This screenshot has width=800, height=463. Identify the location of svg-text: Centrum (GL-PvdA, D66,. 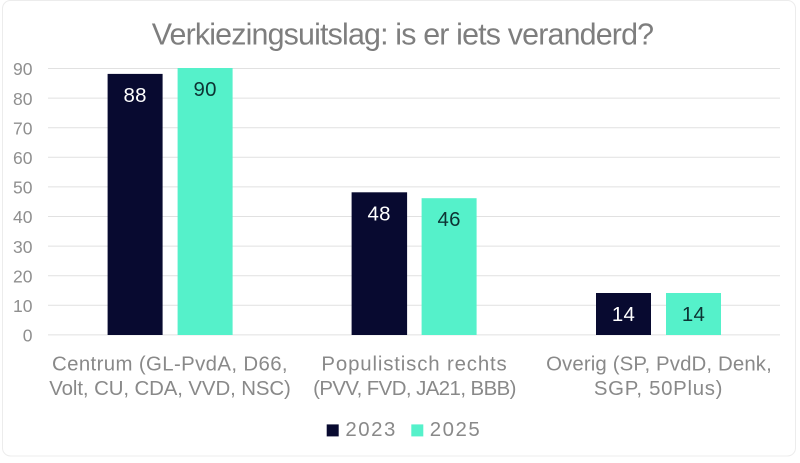
(170, 364).